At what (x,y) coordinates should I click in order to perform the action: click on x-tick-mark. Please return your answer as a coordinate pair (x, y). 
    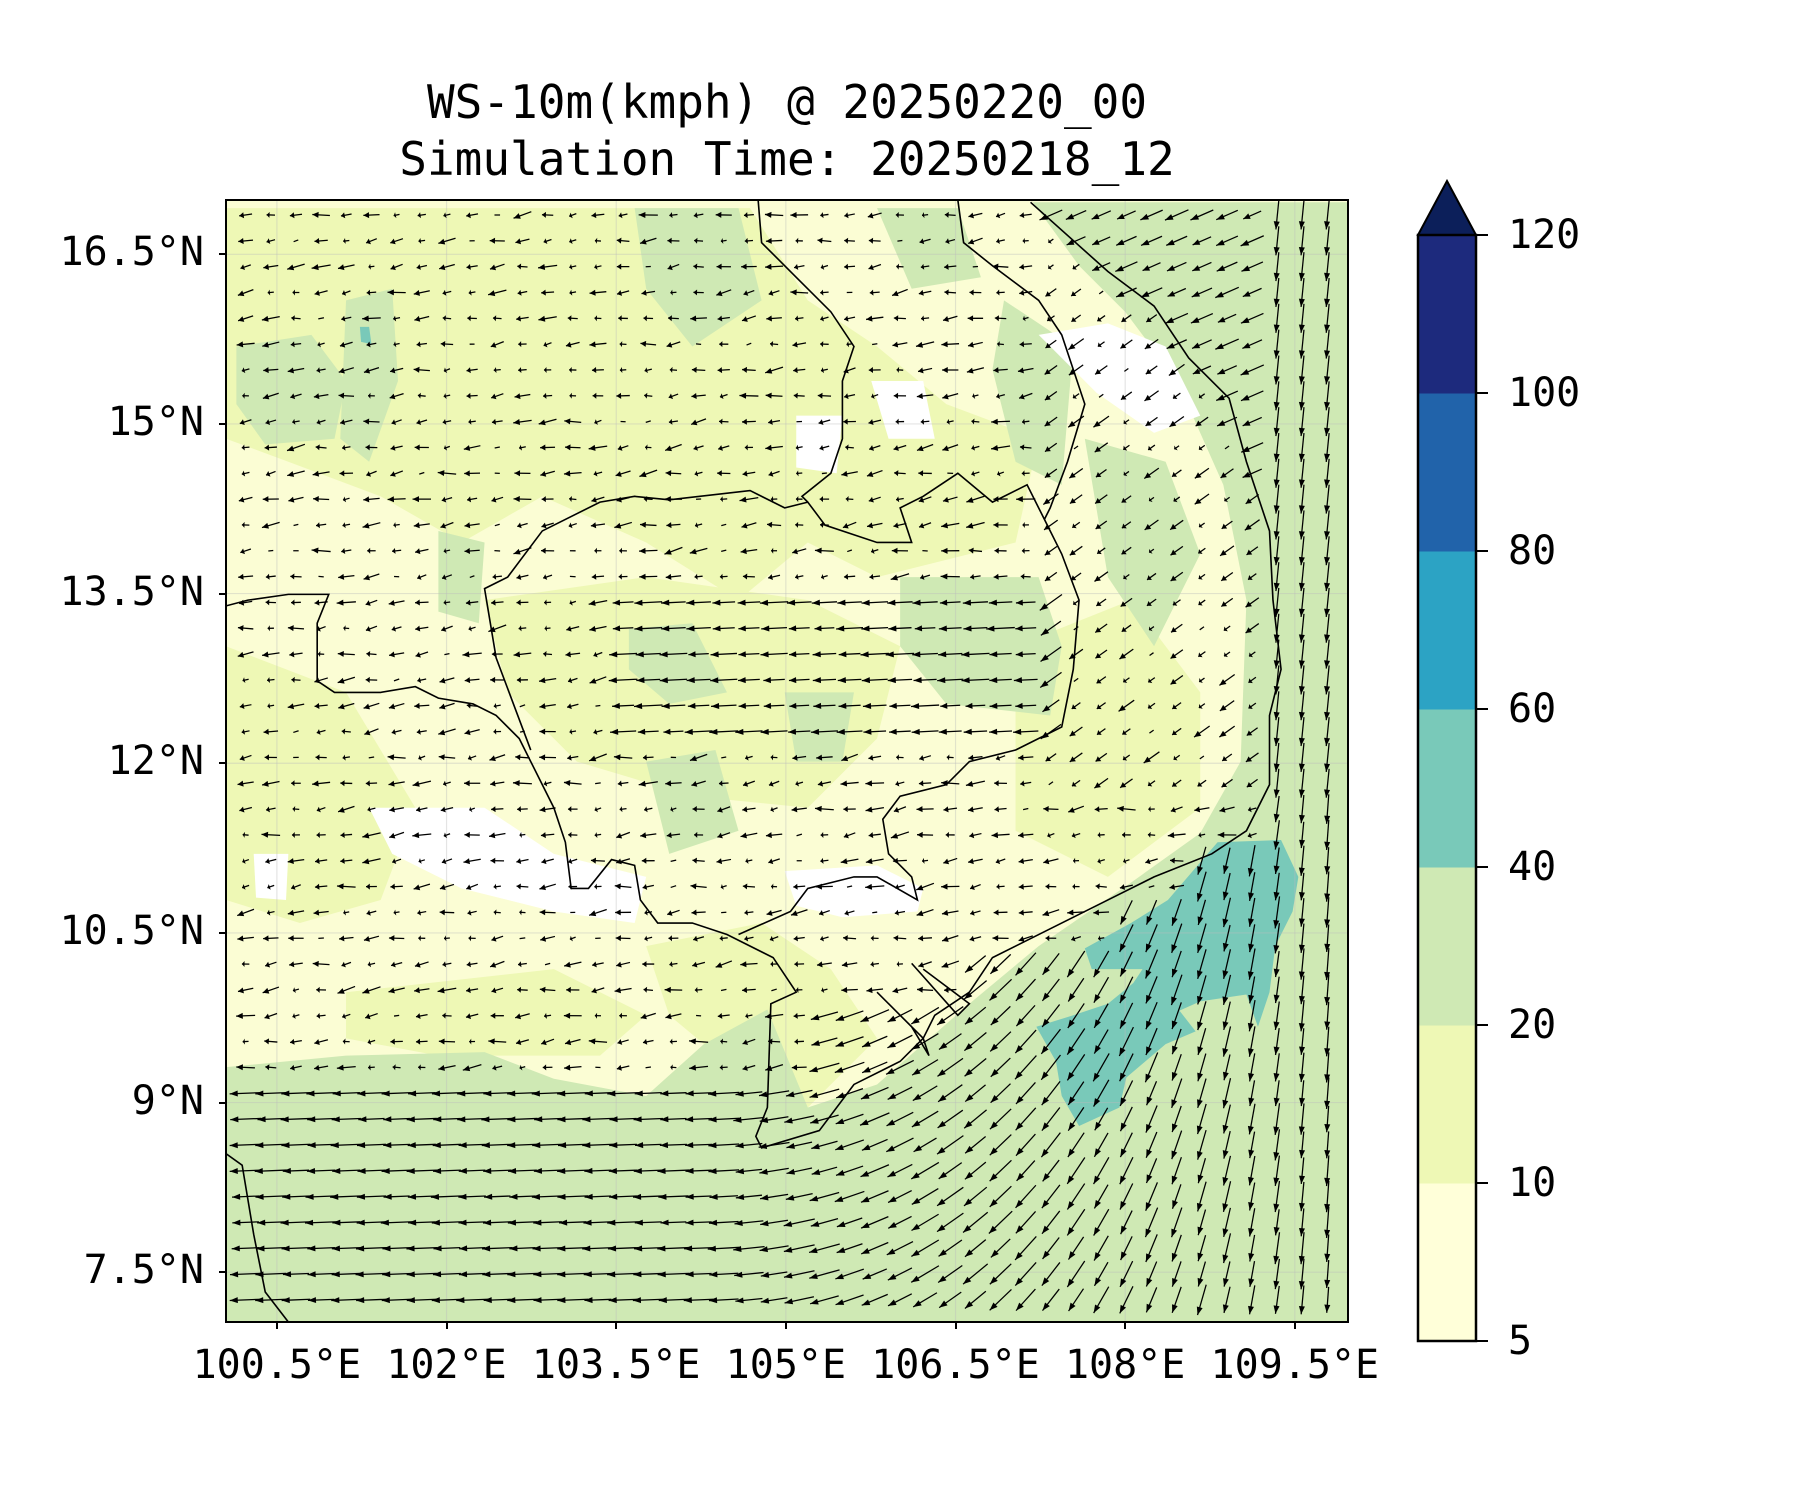
    Looking at the image, I should click on (1294, 1325).